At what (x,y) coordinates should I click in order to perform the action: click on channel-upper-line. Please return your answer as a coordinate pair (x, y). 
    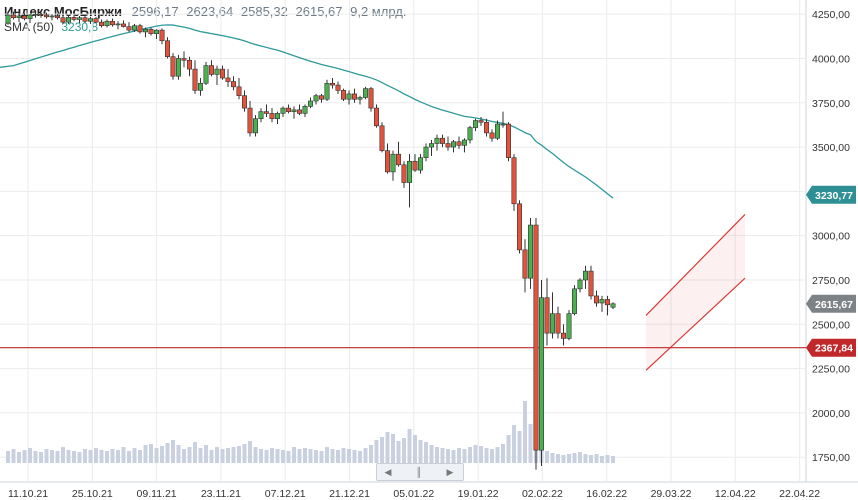
    Looking at the image, I should click on (695, 264).